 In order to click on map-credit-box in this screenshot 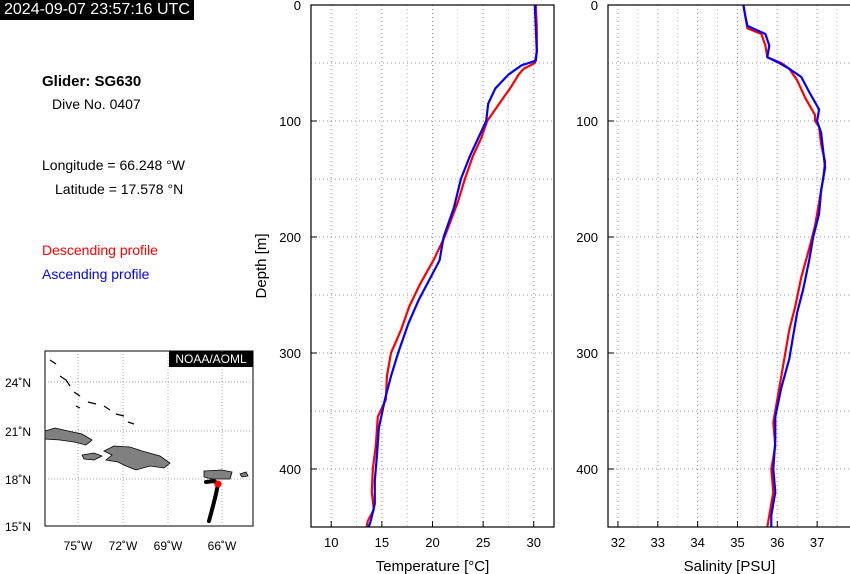, I will do `click(211, 359)`.